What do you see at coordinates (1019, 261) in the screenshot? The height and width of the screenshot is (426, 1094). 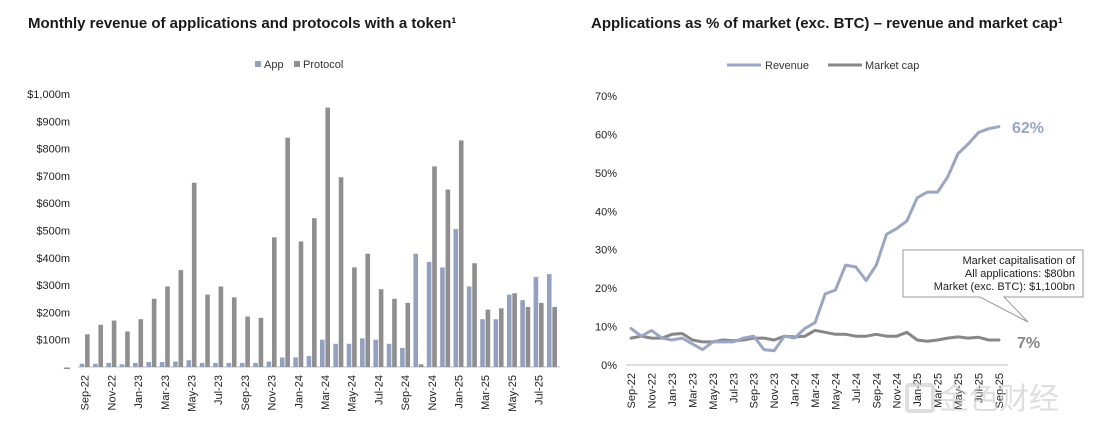 I see `annotation-line: Market capitalisation of` at bounding box center [1019, 261].